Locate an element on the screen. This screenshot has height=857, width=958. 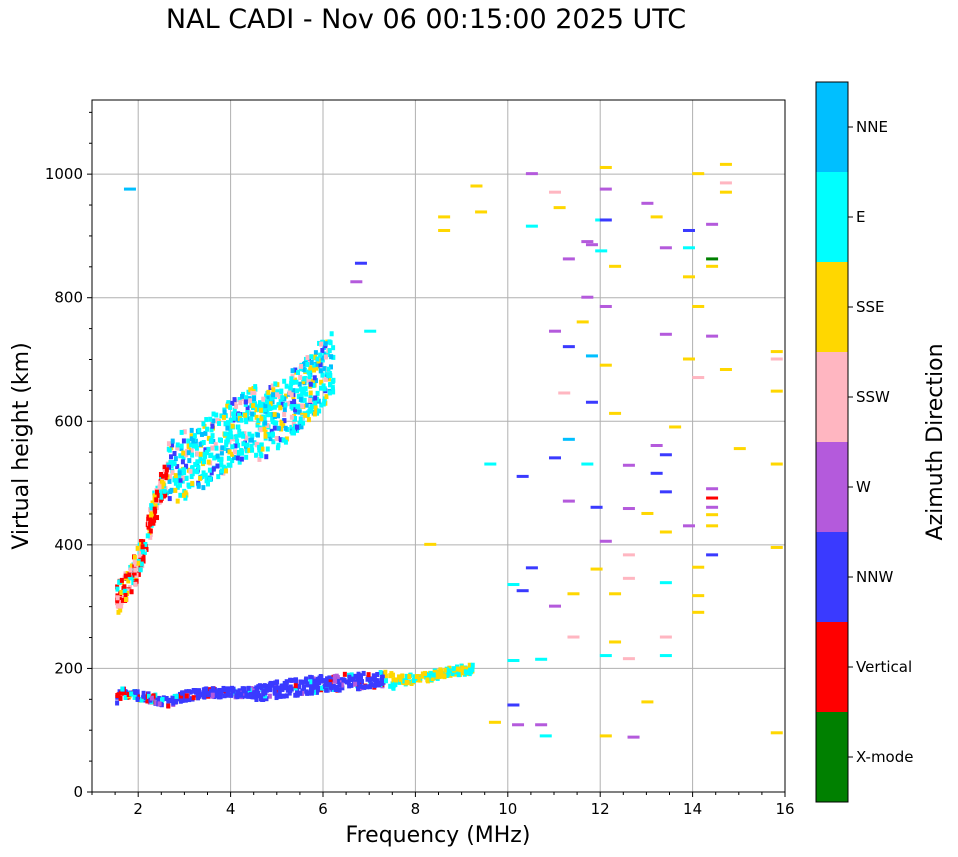
colorbar: X-mode Vertical NNW W SSW SSE E NNE is located at coordinates (864, 442).